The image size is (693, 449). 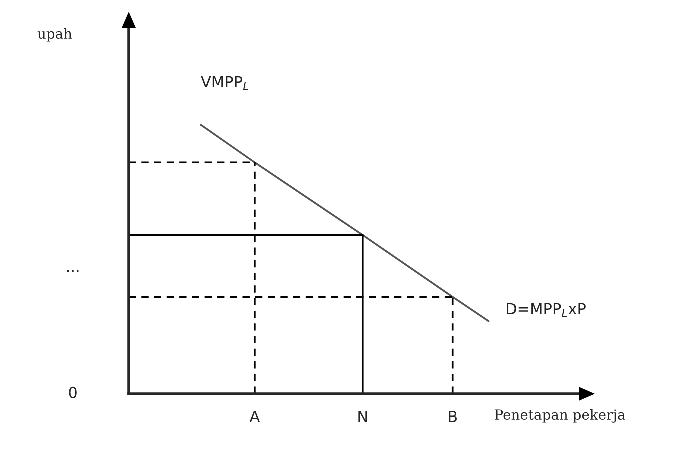 What do you see at coordinates (55, 35) in the screenshot?
I see `text: upah` at bounding box center [55, 35].